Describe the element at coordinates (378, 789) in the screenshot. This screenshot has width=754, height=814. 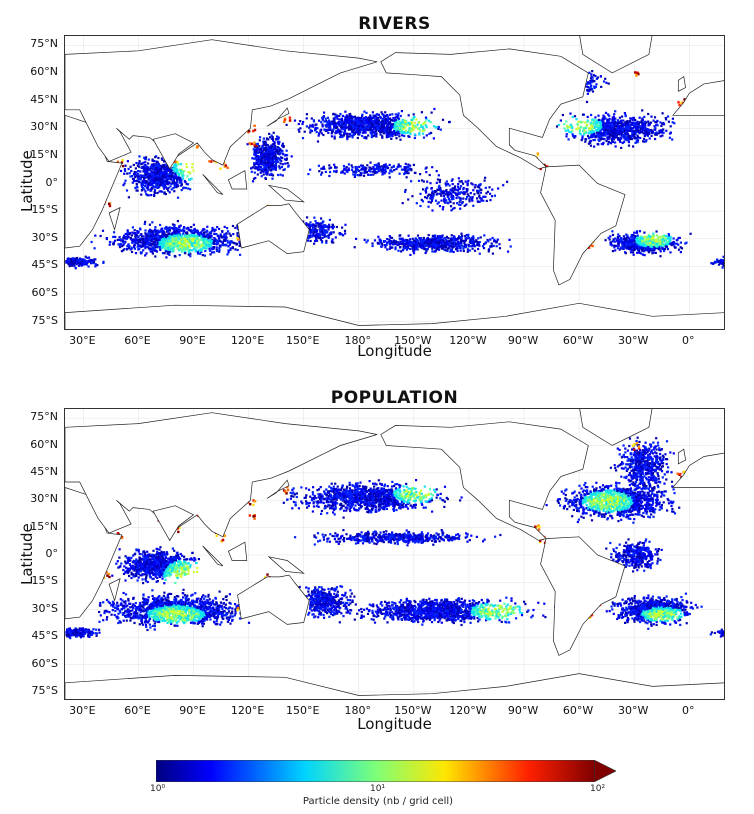
I see `colorbar-tick-1: 10¹` at that location.